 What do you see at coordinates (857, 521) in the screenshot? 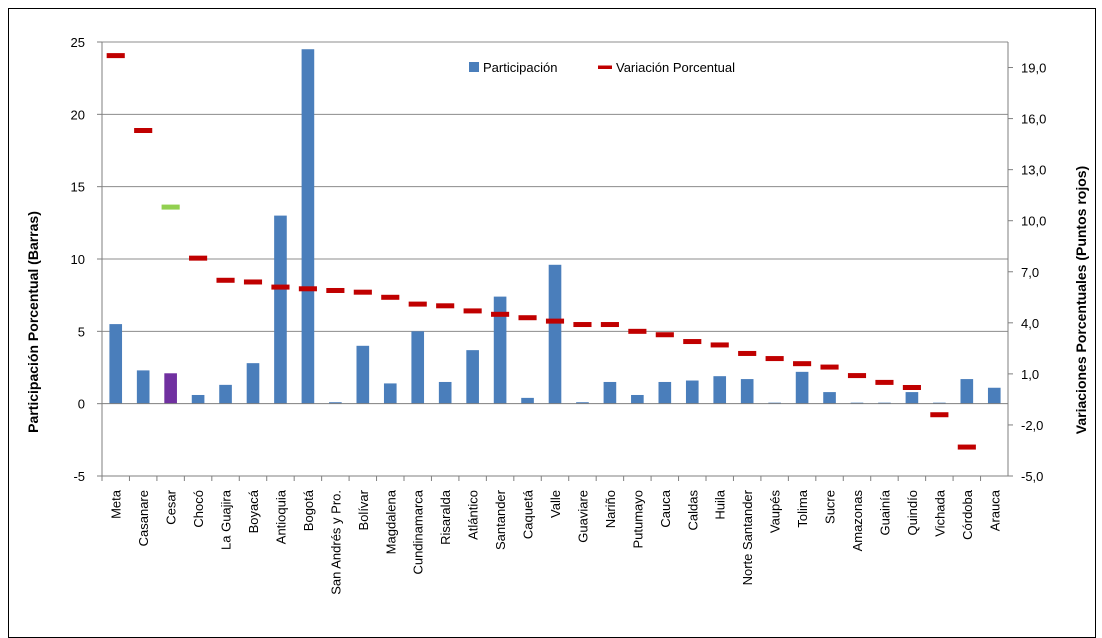
I see `x-tick-label: Amazonas` at bounding box center [857, 521].